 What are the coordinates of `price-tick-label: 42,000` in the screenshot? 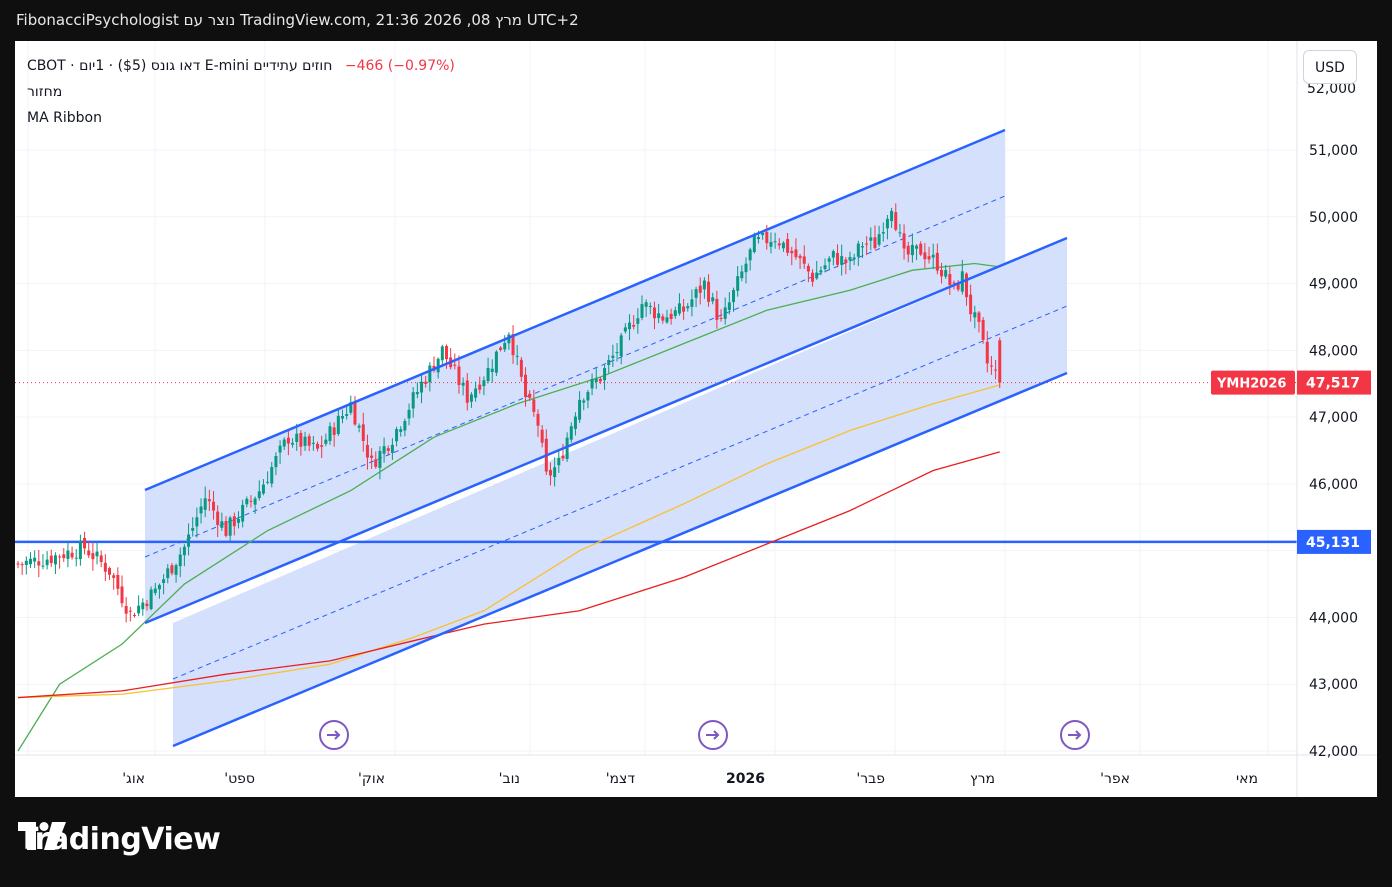 It's located at (1333, 752).